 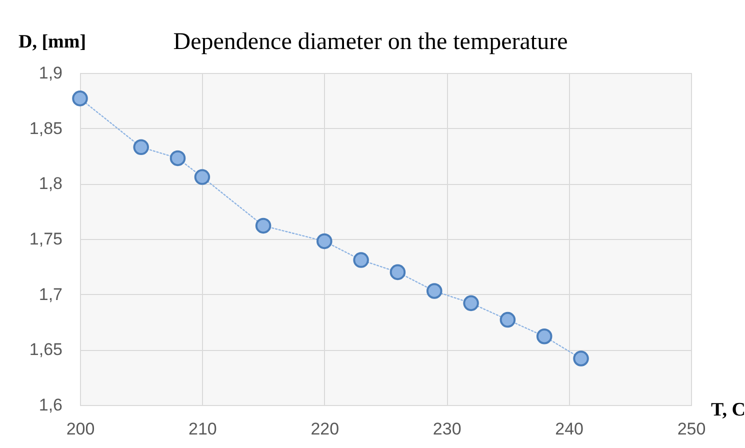 What do you see at coordinates (45, 239) in the screenshot?
I see `y-tick-label: 1,75` at bounding box center [45, 239].